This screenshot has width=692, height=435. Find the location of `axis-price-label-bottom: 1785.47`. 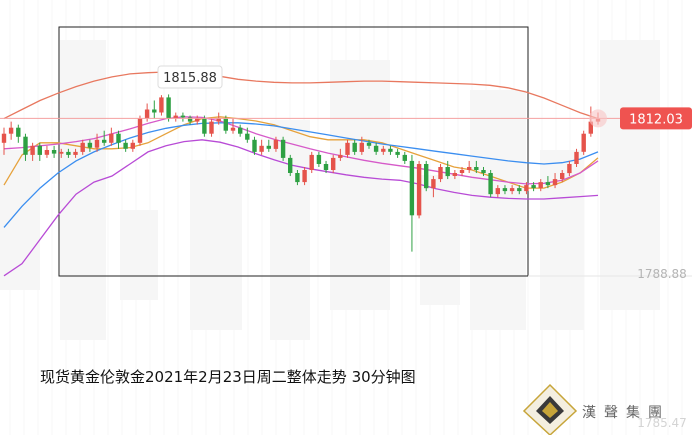

axis-price-label-bottom: 1785.47 is located at coordinates (662, 423).